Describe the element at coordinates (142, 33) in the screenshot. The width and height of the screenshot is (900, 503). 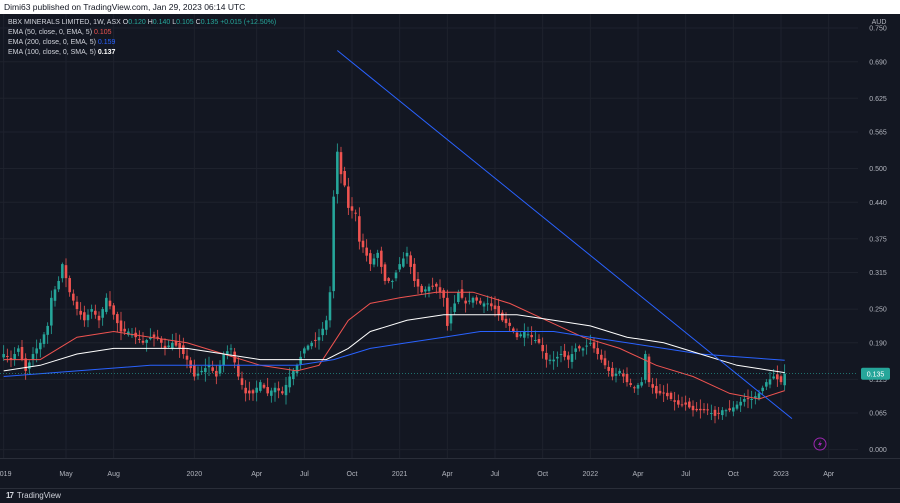
I see `legend-ema50-row: EMA (50, close, 0, EMA, 5) 0.105` at that location.